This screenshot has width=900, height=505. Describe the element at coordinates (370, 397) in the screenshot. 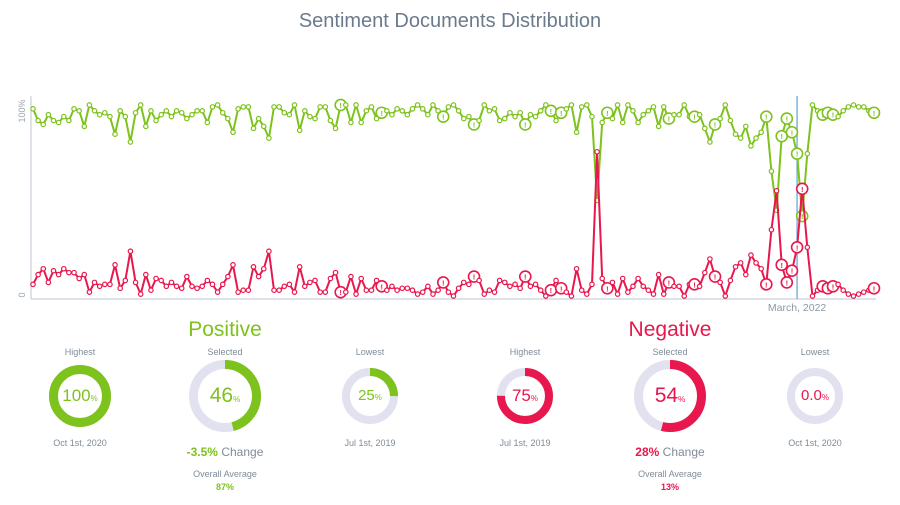

I see `positive-lowest-gauge: Lowest 25% Jul 1st, 2019` at that location.